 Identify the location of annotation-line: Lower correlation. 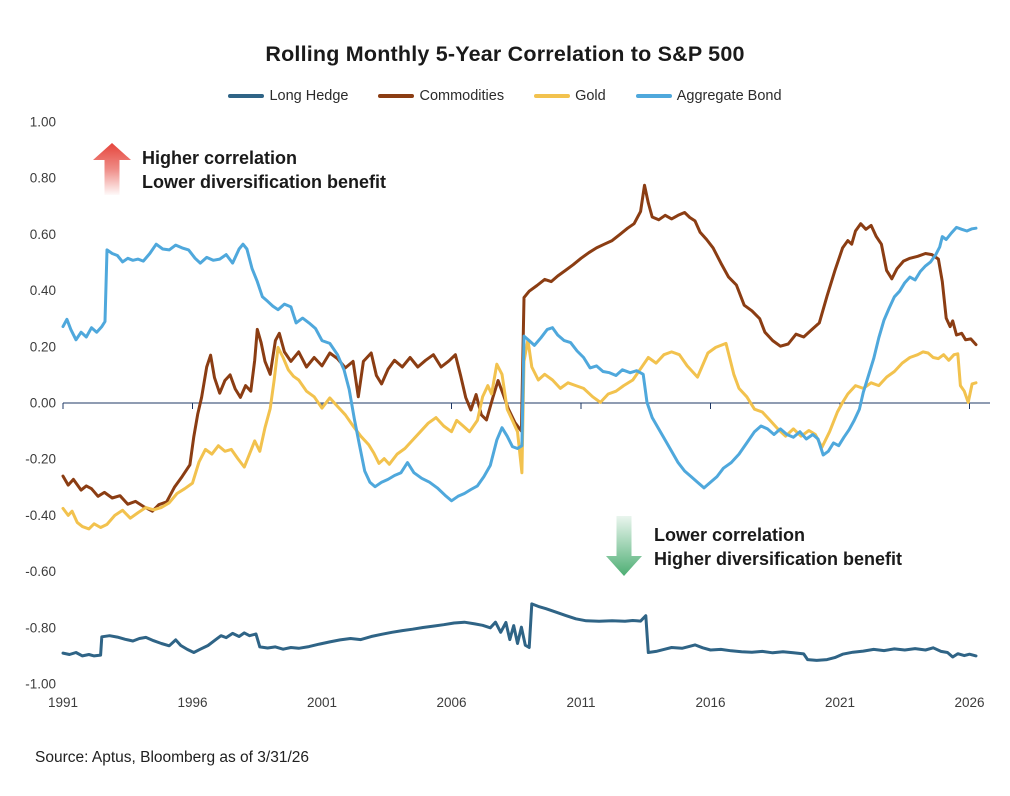
(730, 535).